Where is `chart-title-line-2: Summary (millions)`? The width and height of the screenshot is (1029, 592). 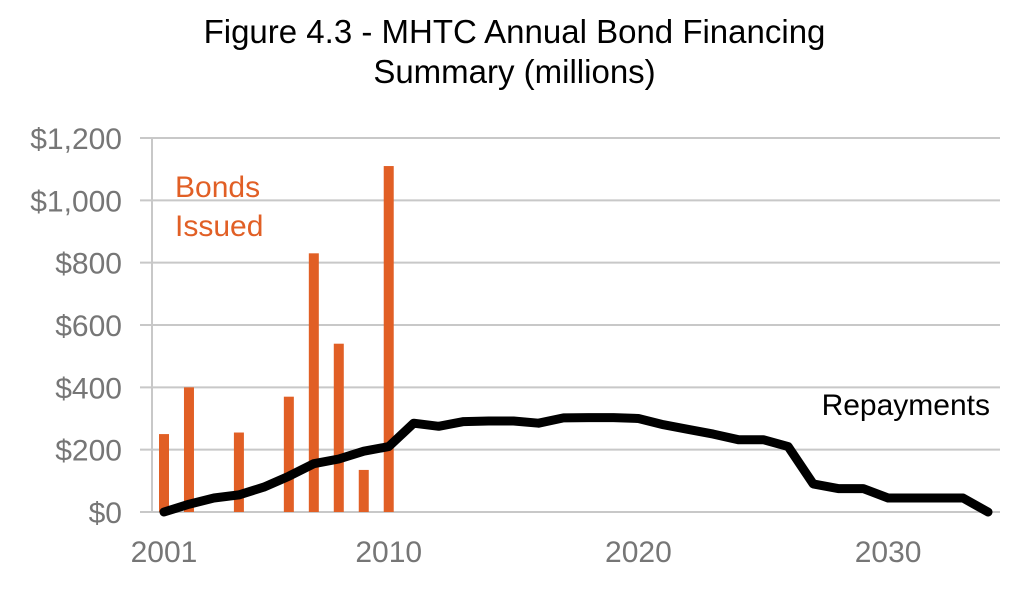 chart-title-line-2: Summary (millions) is located at coordinates (514, 71).